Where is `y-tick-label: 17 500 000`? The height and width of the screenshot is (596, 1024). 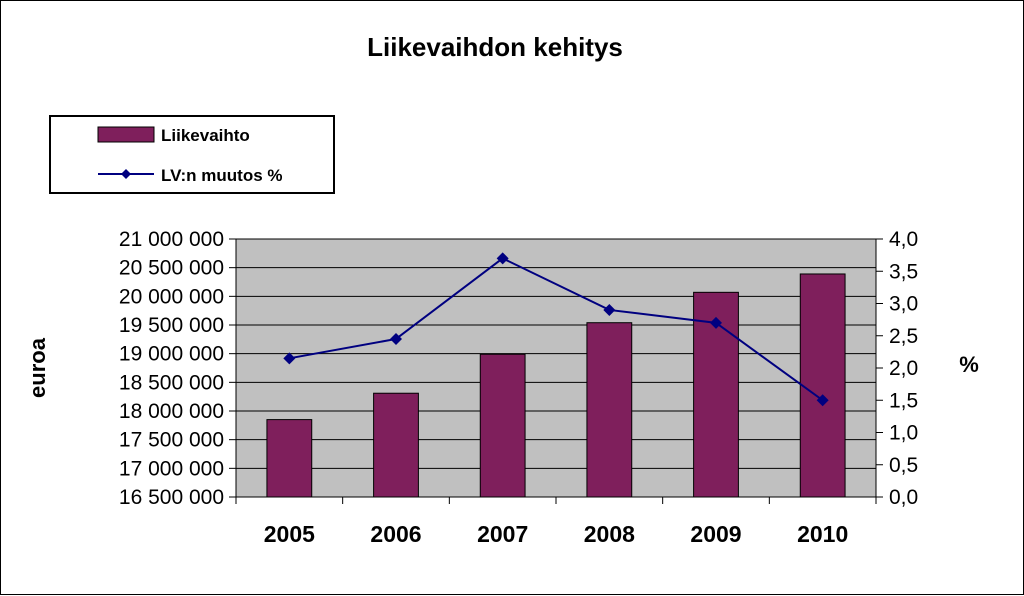
y-tick-label: 17 500 000 is located at coordinates (171, 440).